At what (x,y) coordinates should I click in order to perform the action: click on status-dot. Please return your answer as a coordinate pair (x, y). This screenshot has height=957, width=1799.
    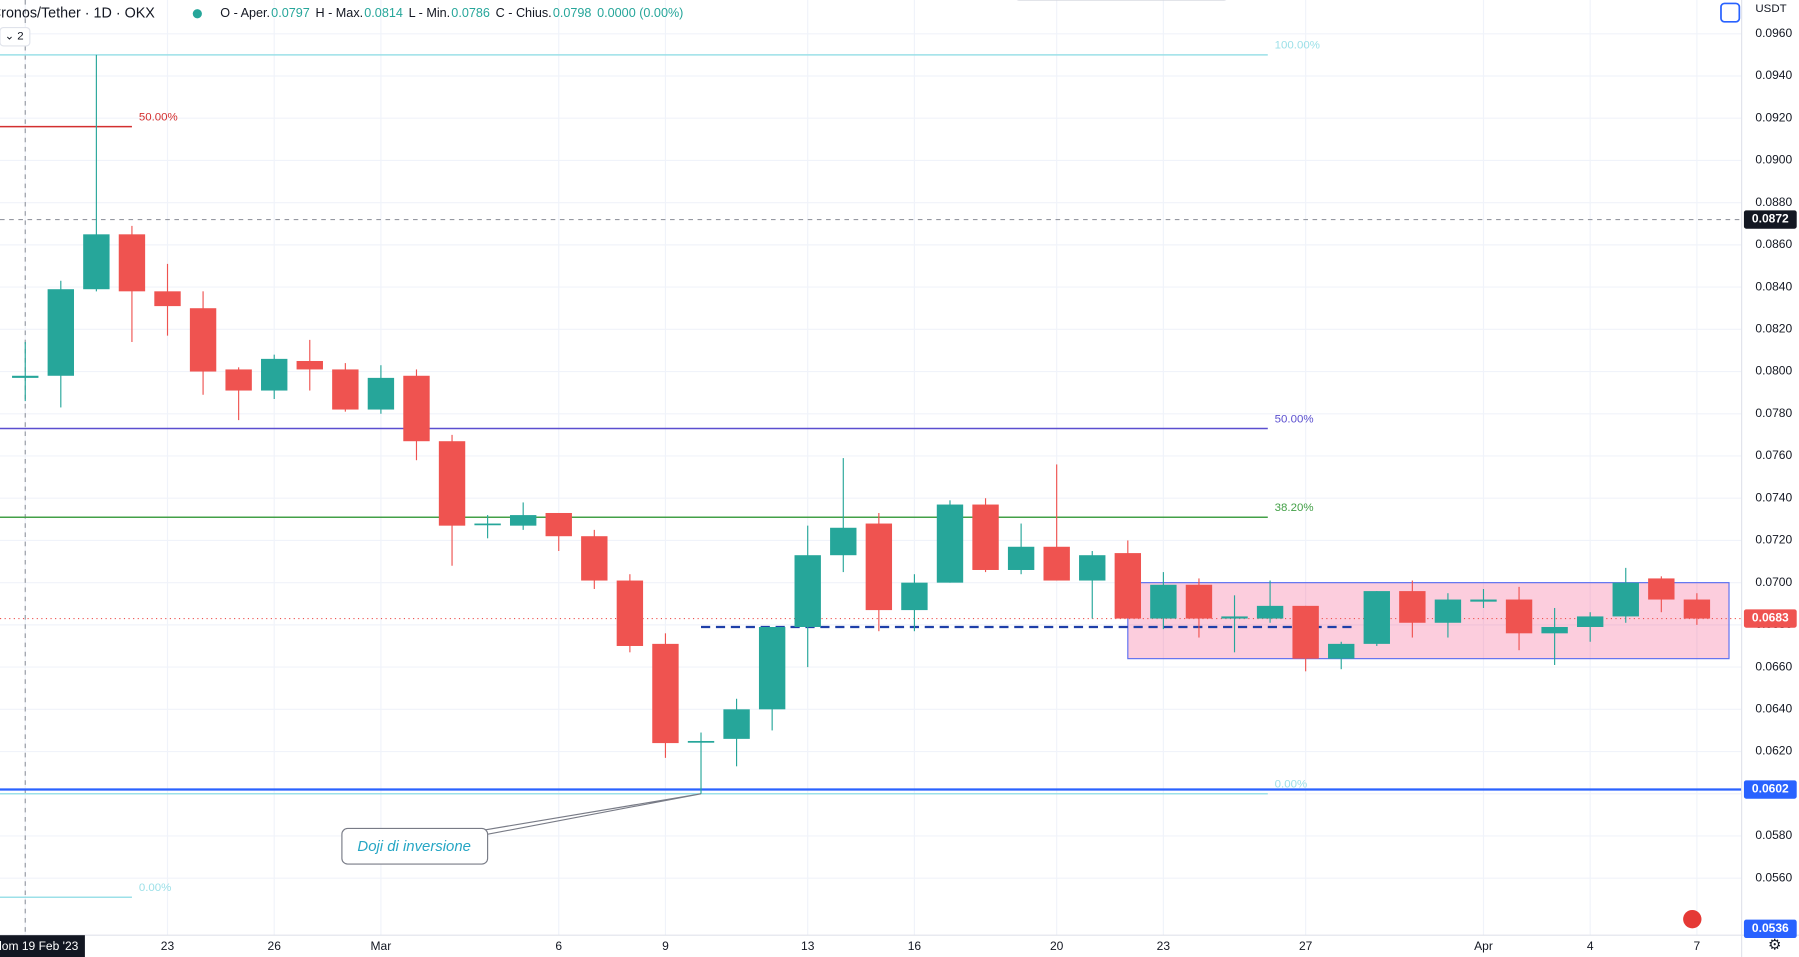
    Looking at the image, I should click on (197, 14).